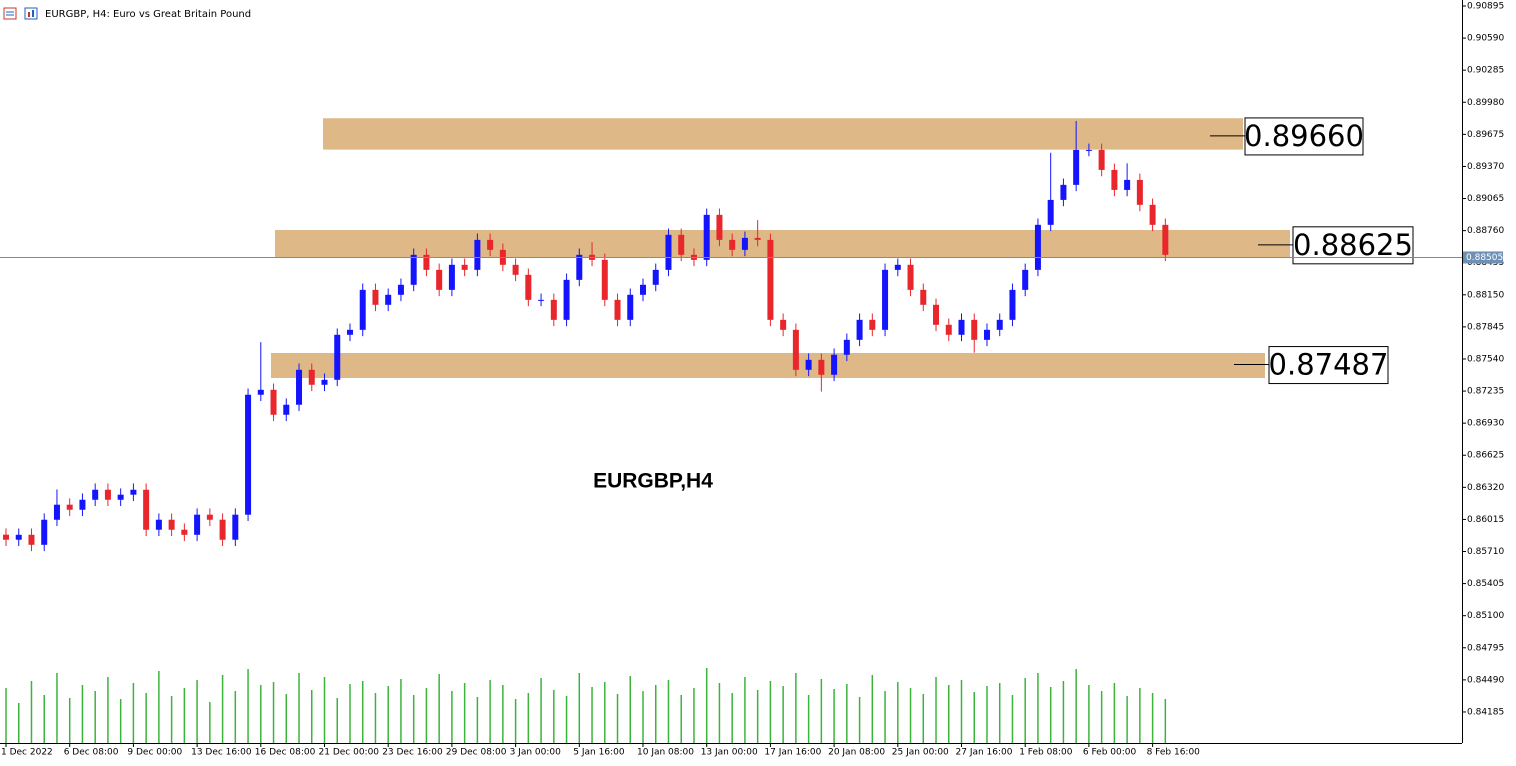  I want to click on title-icons, so click(20, 13).